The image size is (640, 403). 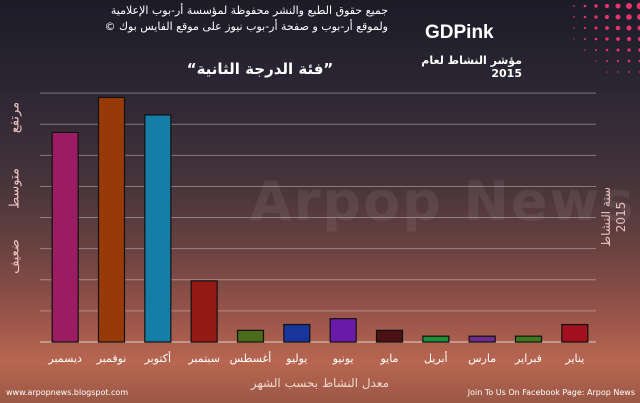 What do you see at coordinates (551, 392) in the screenshot?
I see `footer-facebook-note: Join To Us On Facebook Page: Arpop News` at bounding box center [551, 392].